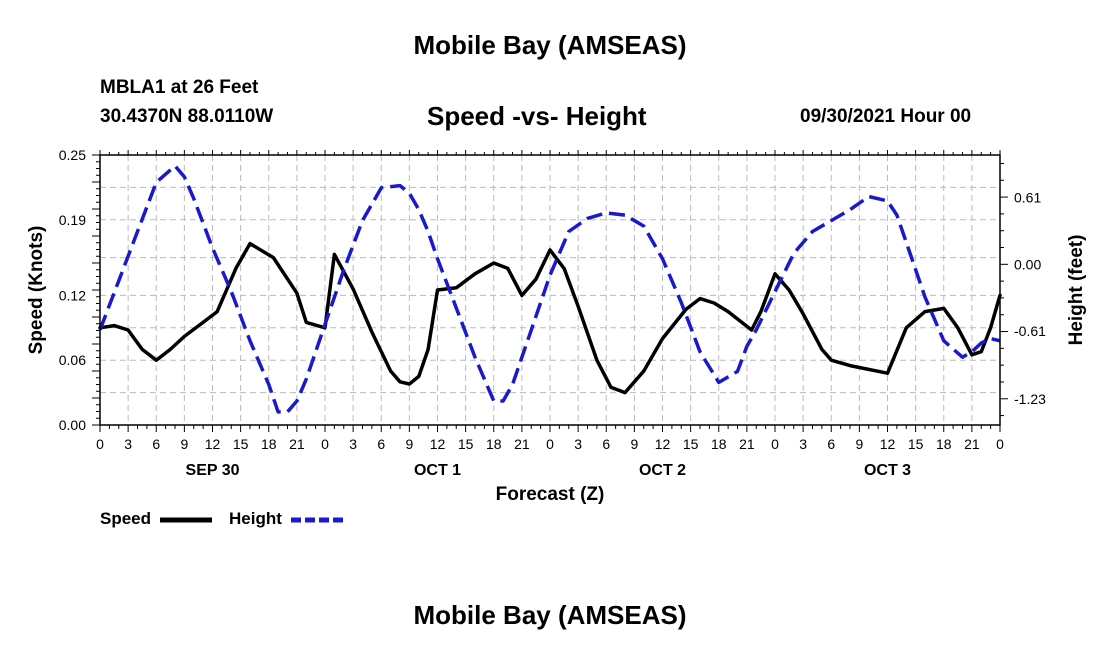 This screenshot has width=1100, height=650. I want to click on y-right-tick-label: 0.00, so click(1027, 264).